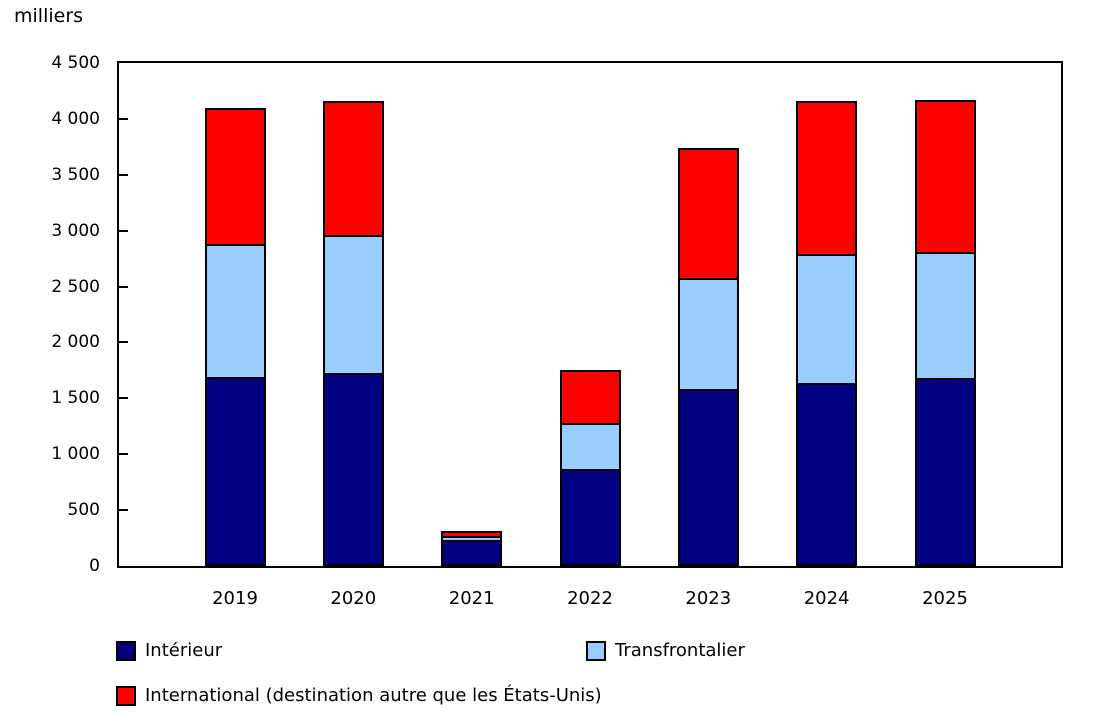  What do you see at coordinates (126, 650) in the screenshot?
I see `legend-swatch-interieur` at bounding box center [126, 650].